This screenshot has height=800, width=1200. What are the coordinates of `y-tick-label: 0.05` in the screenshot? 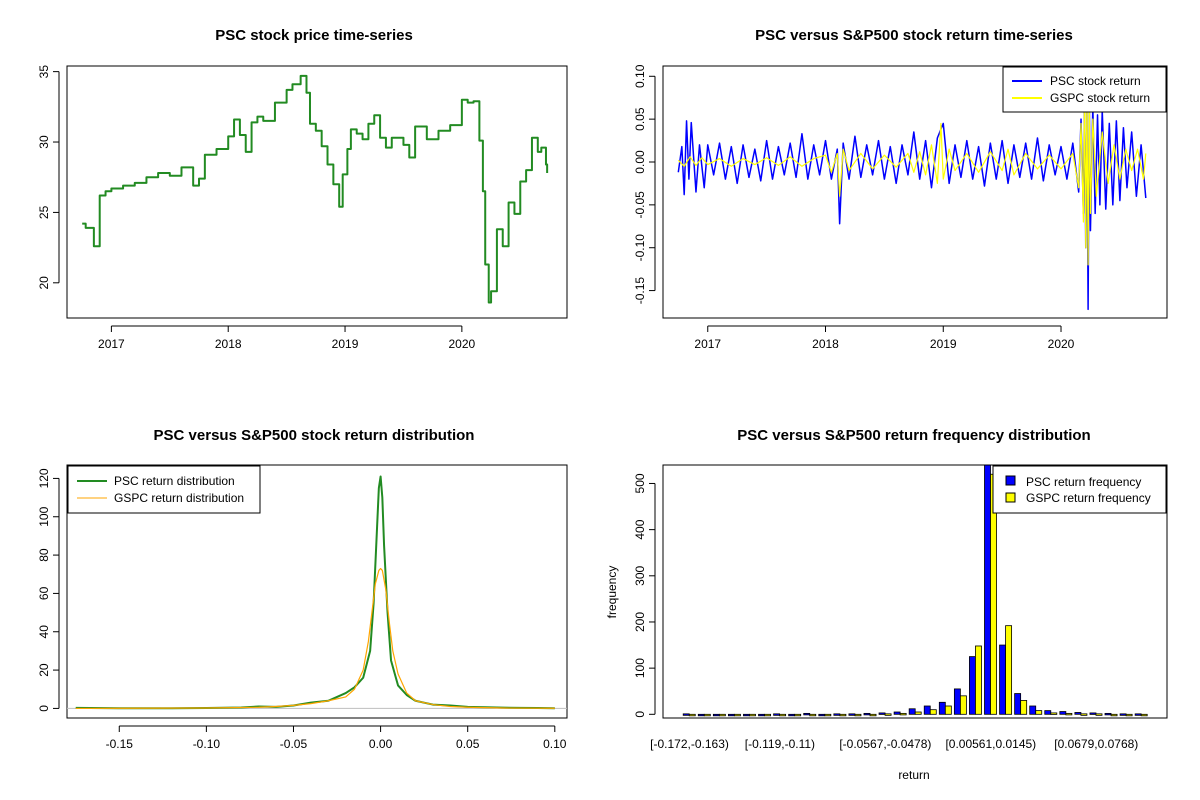 It's located at (640, 119).